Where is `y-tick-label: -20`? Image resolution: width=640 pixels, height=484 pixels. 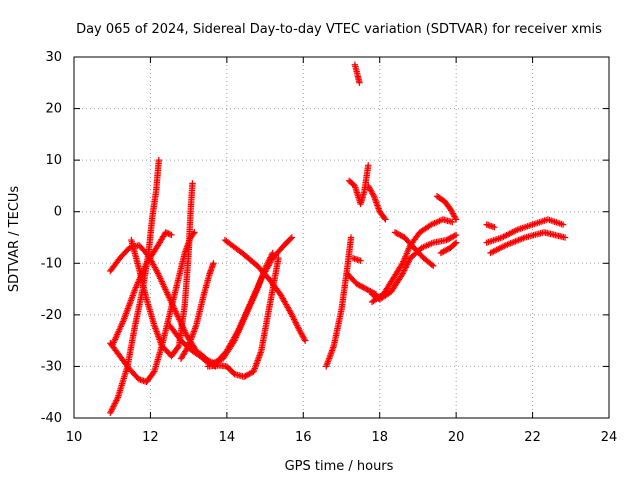 y-tick-label: -20 is located at coordinates (51, 315).